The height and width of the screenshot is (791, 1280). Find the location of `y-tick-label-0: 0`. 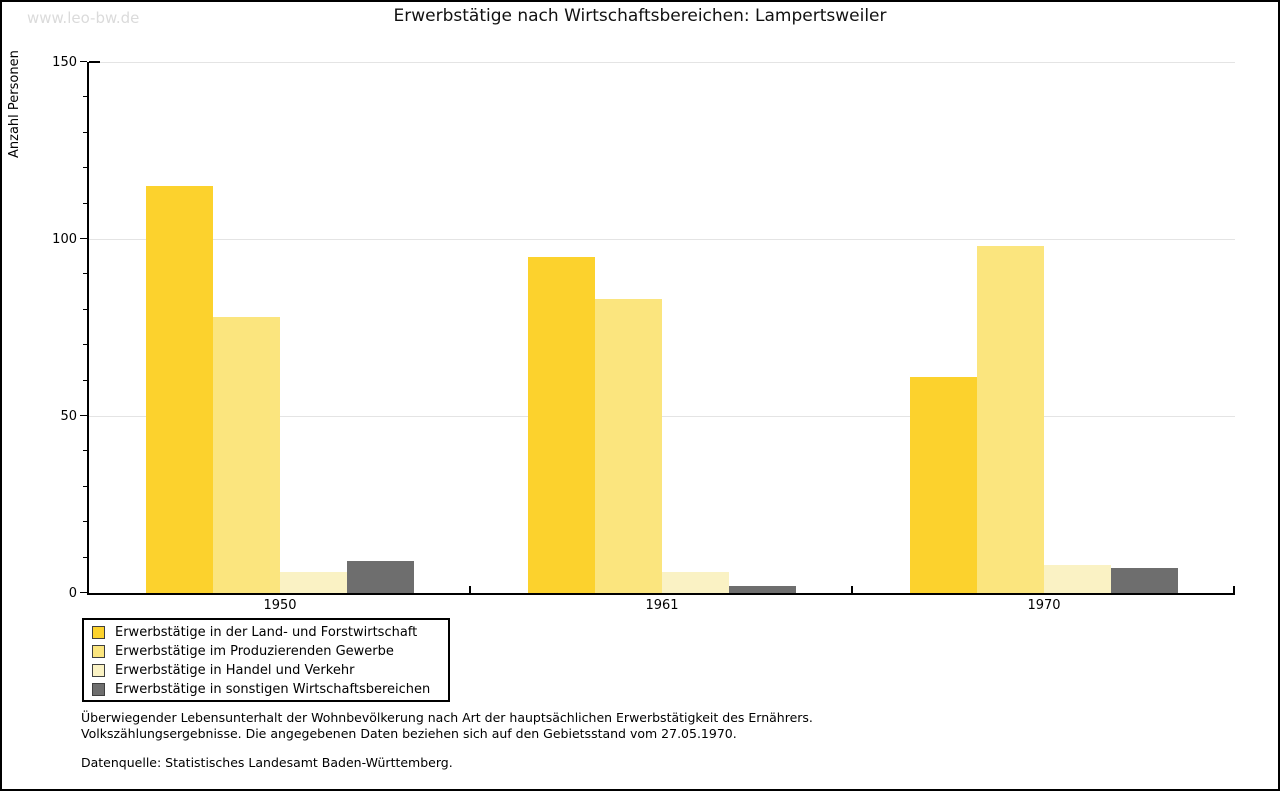

y-tick-label-0: 0 is located at coordinates (72, 593).